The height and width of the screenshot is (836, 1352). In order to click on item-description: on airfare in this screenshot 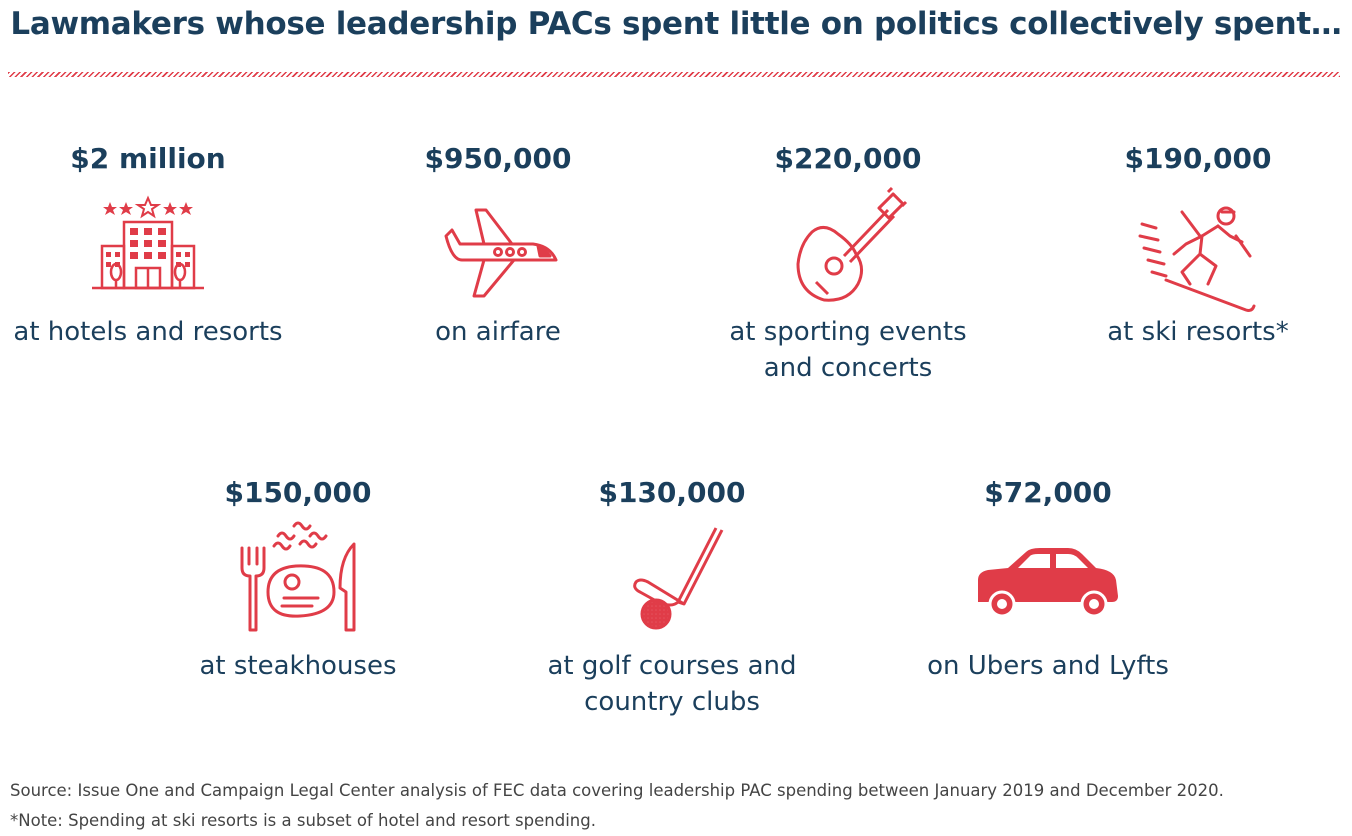, I will do `click(498, 332)`.